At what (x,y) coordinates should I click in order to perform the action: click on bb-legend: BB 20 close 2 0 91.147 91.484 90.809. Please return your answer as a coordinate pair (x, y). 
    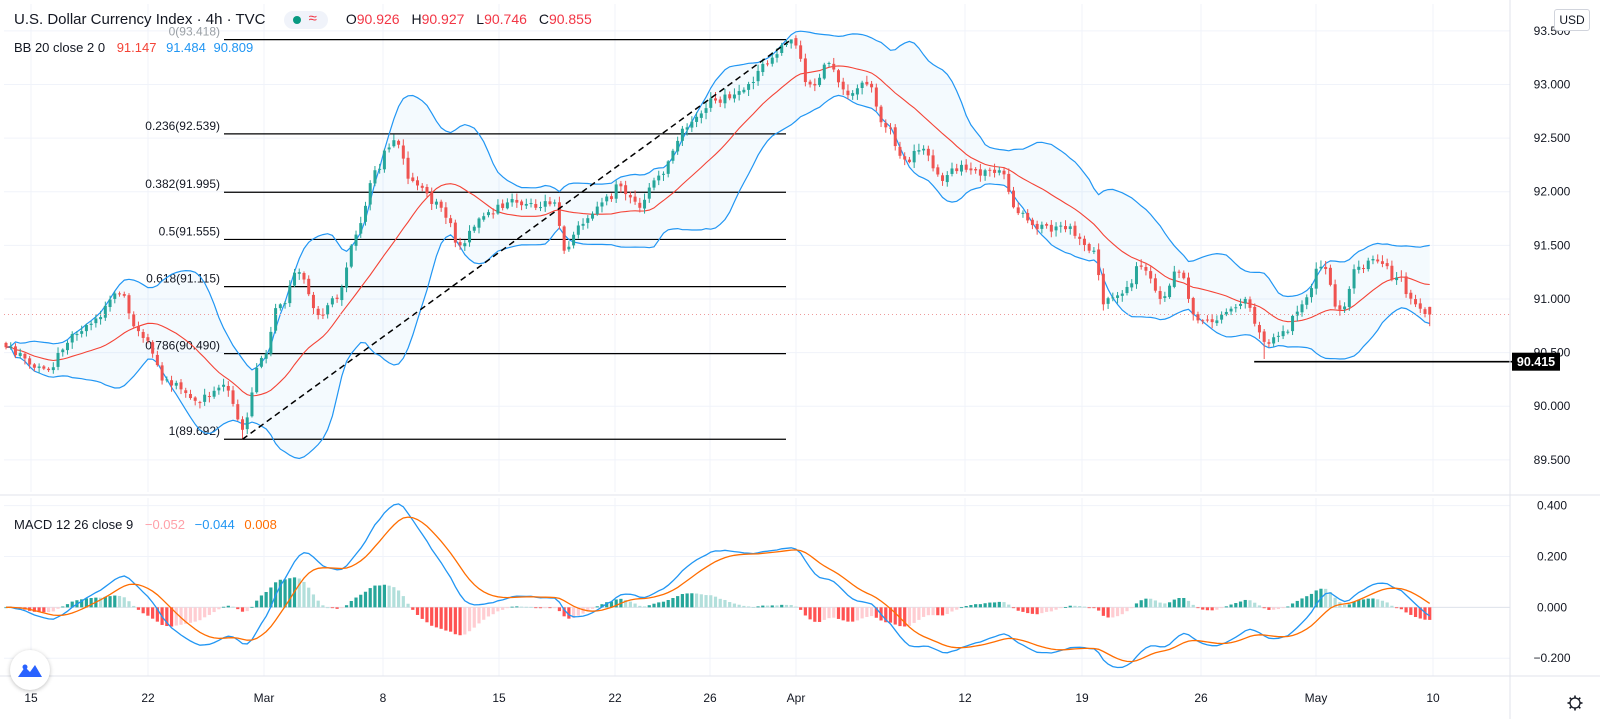
    Looking at the image, I should click on (133, 47).